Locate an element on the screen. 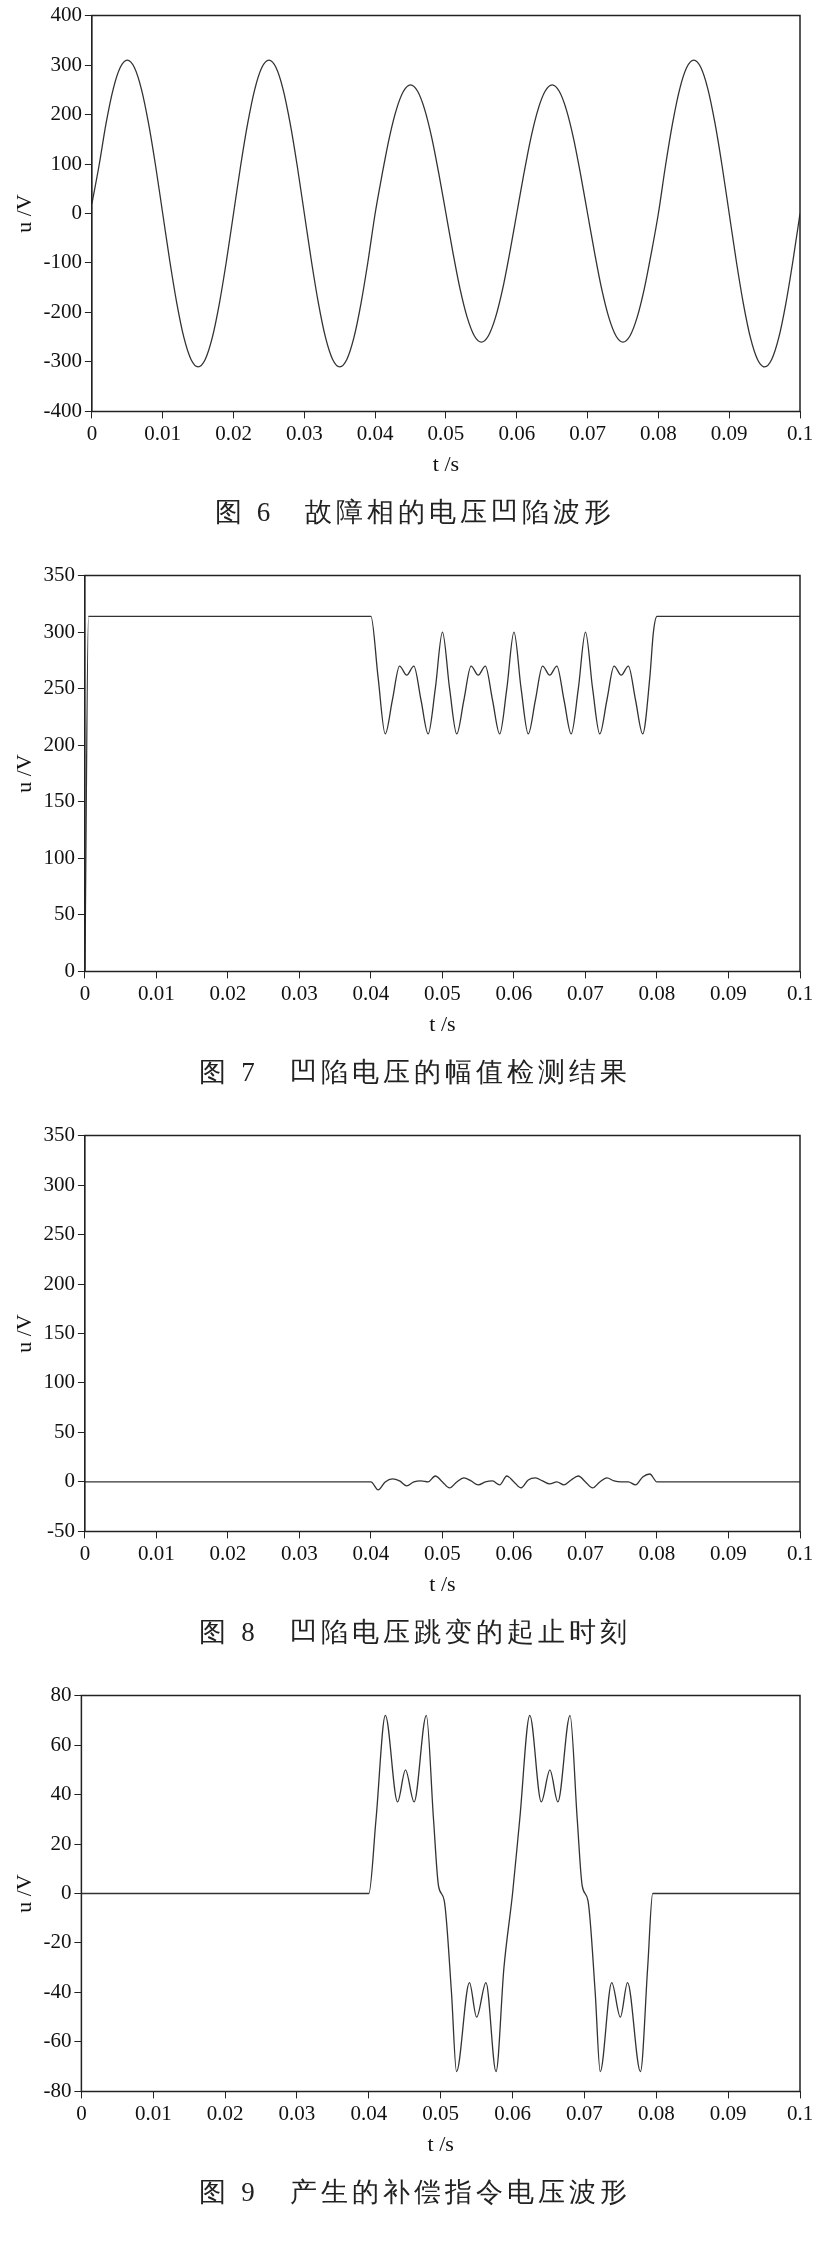 The height and width of the screenshot is (2259, 830). text: 图 9 产生的补偿指令电压波形 is located at coordinates (415, 2192).